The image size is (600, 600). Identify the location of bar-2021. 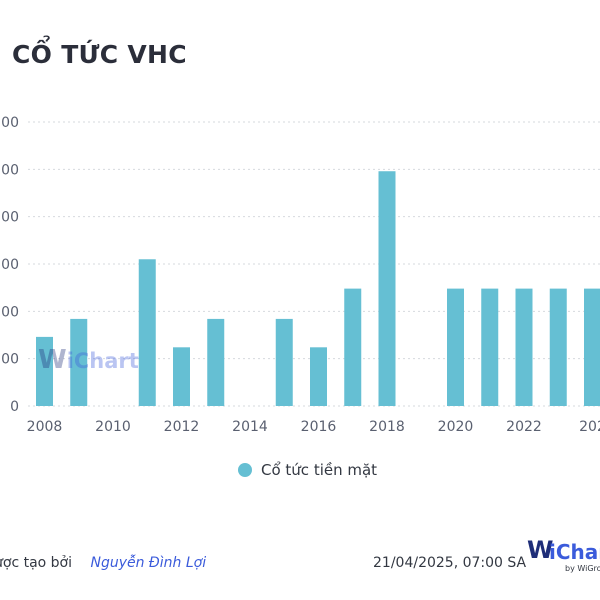
(490, 347).